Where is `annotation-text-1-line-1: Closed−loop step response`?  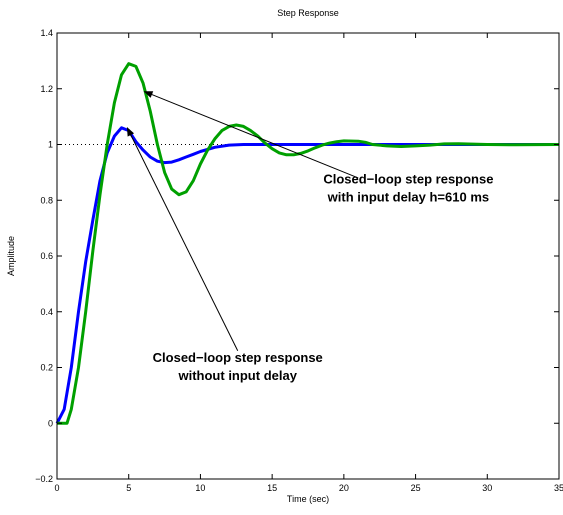
annotation-text-1-line-1: Closed−loop step response is located at coordinates (408, 179).